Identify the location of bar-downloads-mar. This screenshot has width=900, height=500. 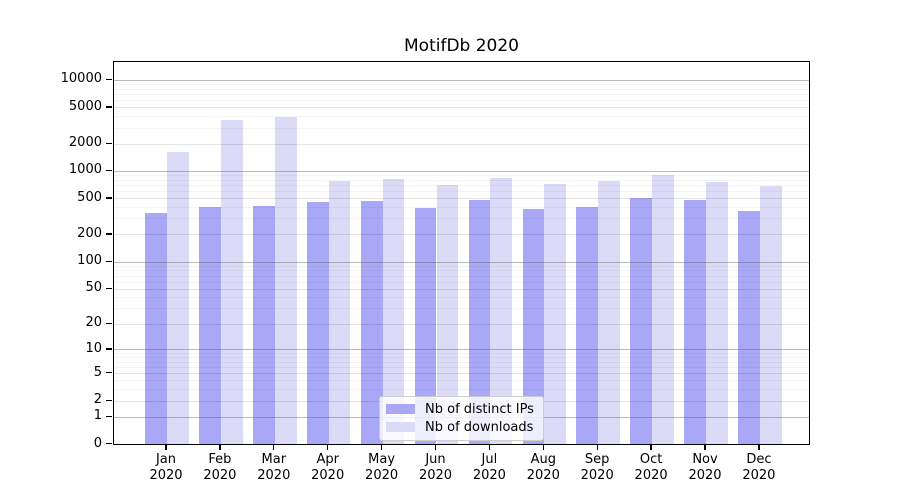
(285, 280).